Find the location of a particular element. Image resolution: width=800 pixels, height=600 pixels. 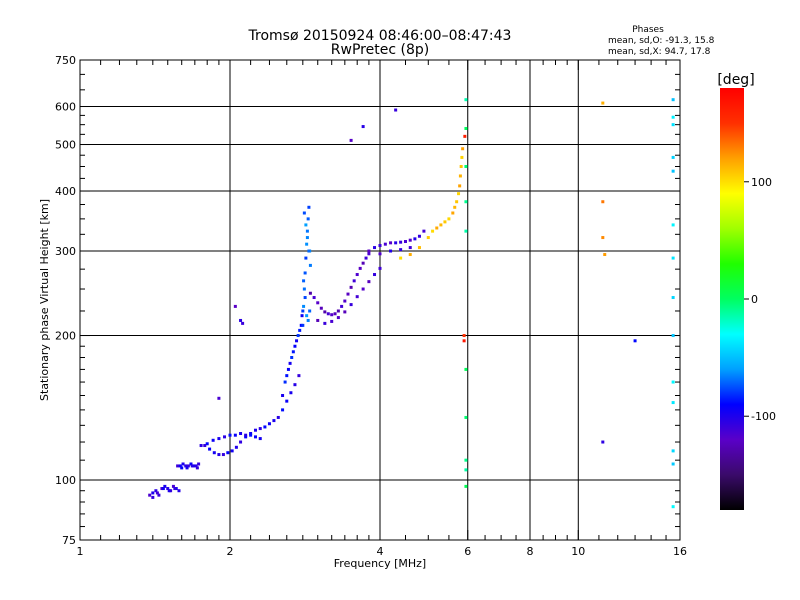

phase-stats-title: Phases is located at coordinates (648, 30).